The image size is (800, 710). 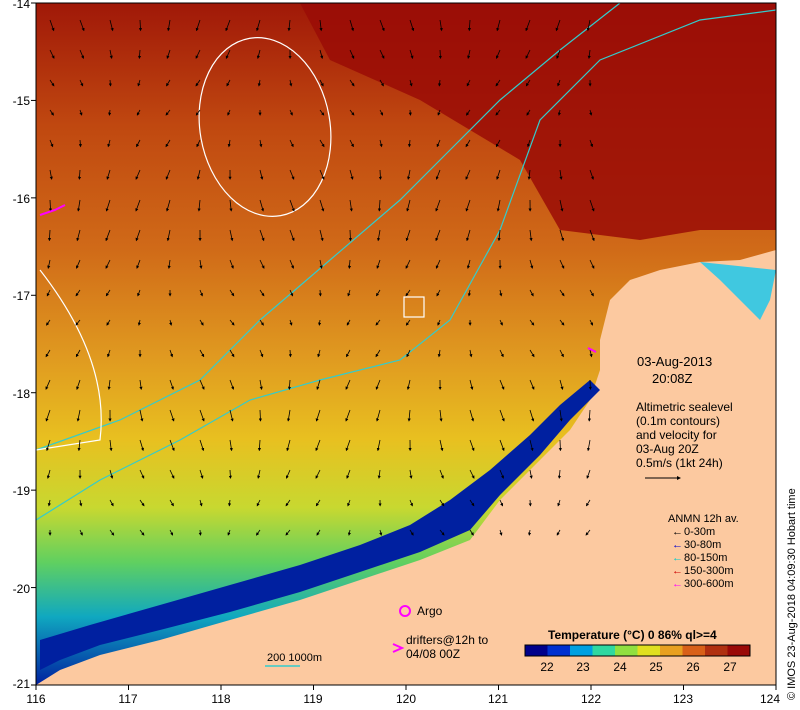 I want to click on anmn-legend-label: 0-30m, so click(x=700, y=532).